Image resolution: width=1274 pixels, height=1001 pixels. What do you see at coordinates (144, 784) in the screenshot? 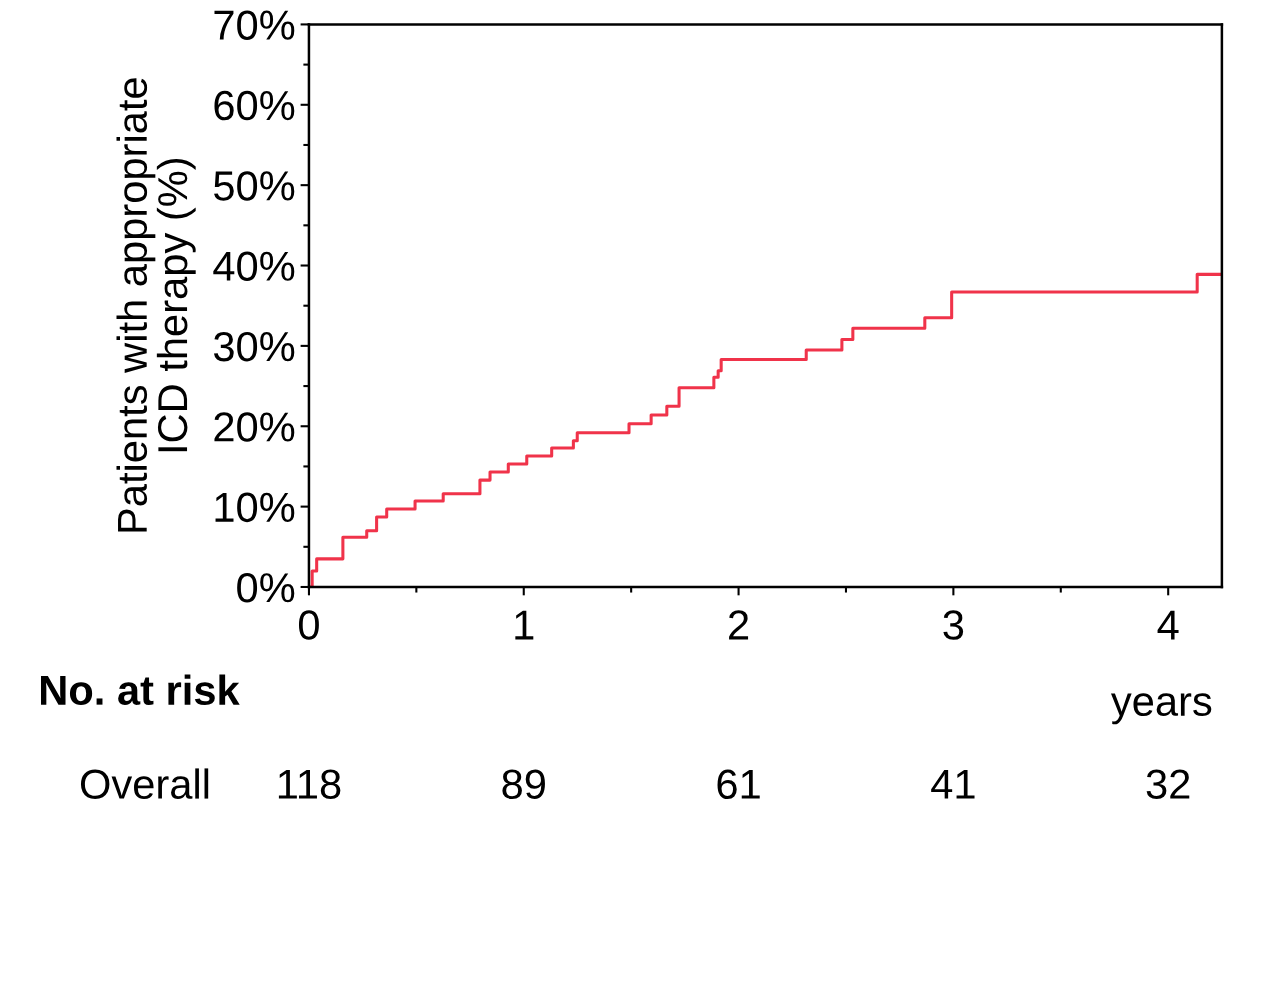
I see `text: Overall` at bounding box center [144, 784].